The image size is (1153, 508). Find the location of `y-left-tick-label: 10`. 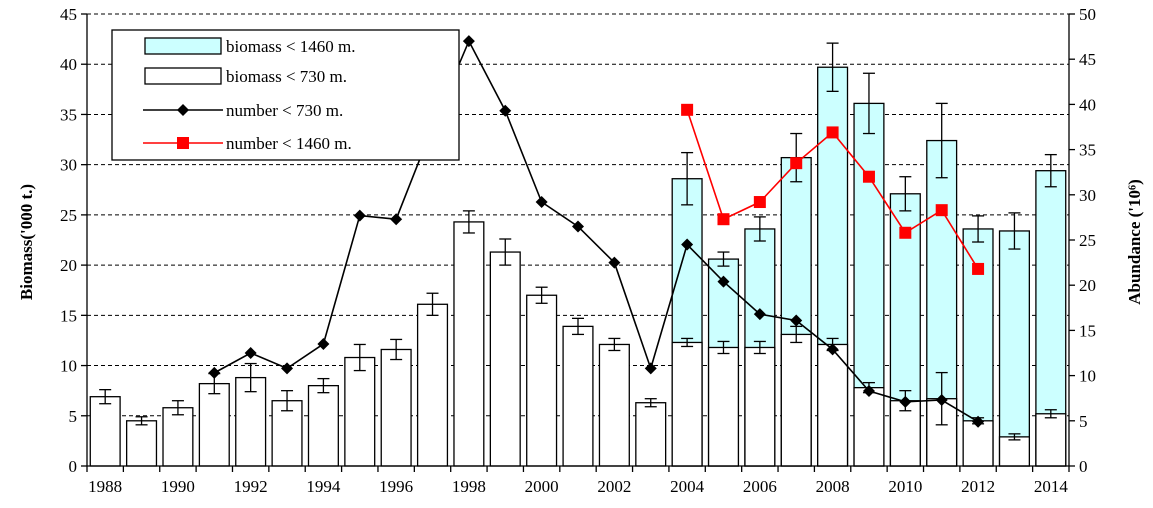

y-left-tick-label: 10 is located at coordinates (68, 366).